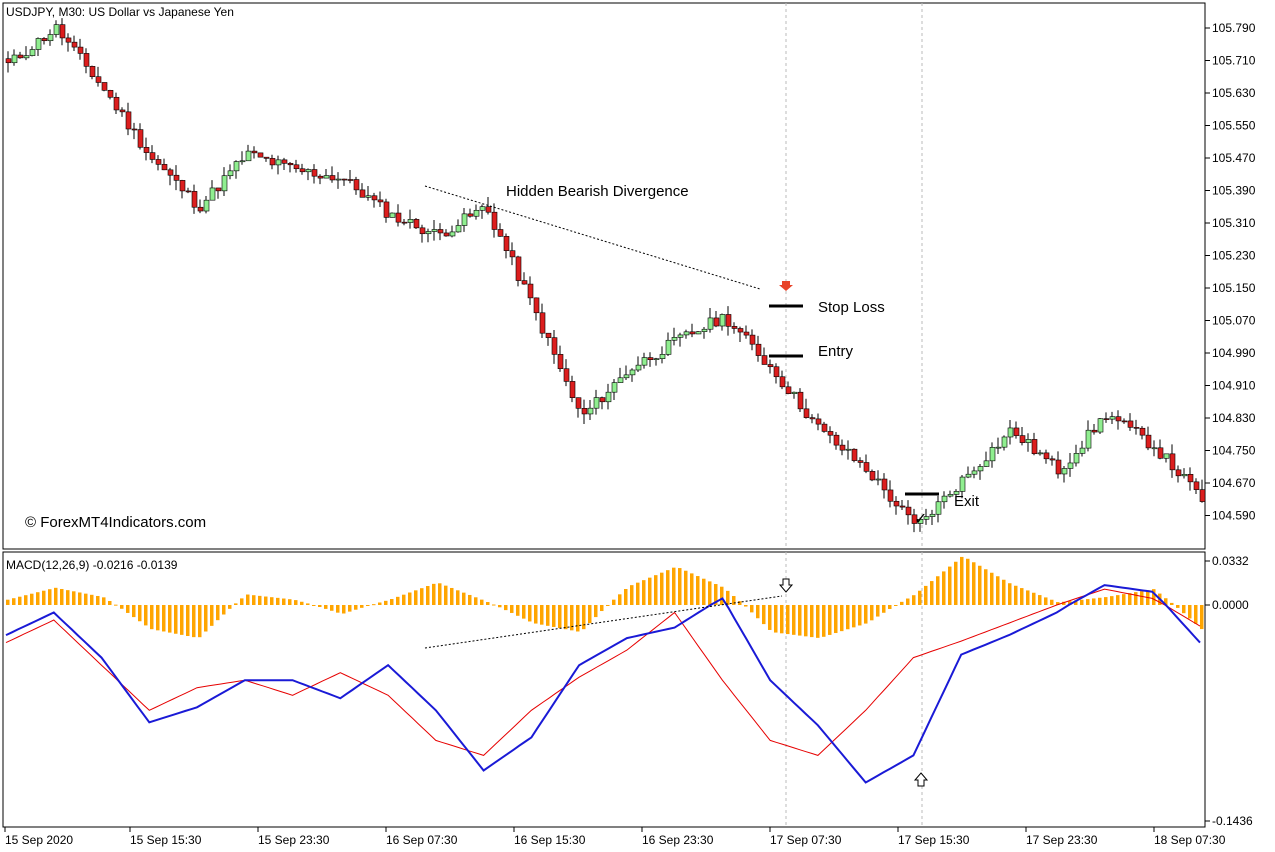 The height and width of the screenshot is (852, 1275). What do you see at coordinates (1234, 386) in the screenshot?
I see `price-tick-label: 104.910` at bounding box center [1234, 386].